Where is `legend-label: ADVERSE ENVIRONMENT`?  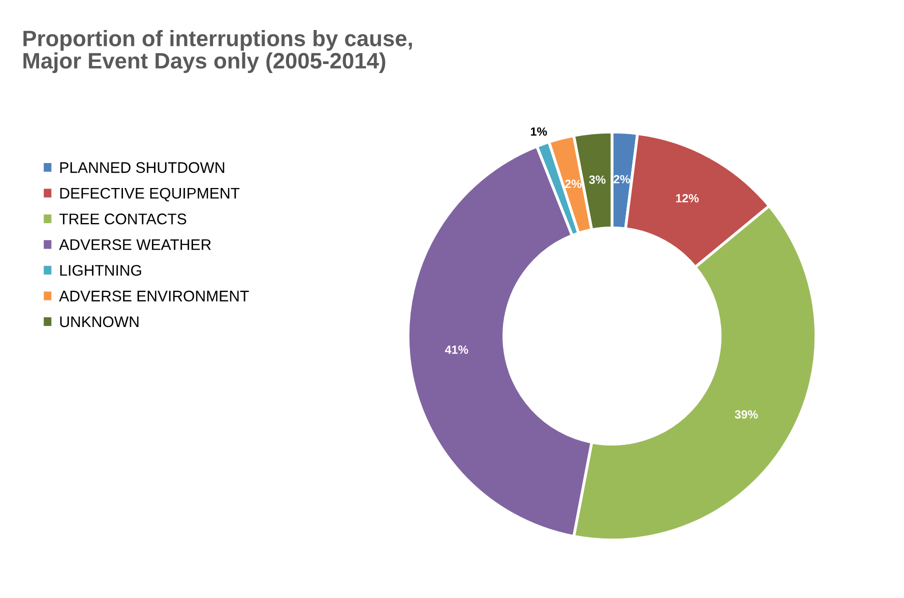
legend-label: ADVERSE ENVIRONMENT is located at coordinates (154, 296).